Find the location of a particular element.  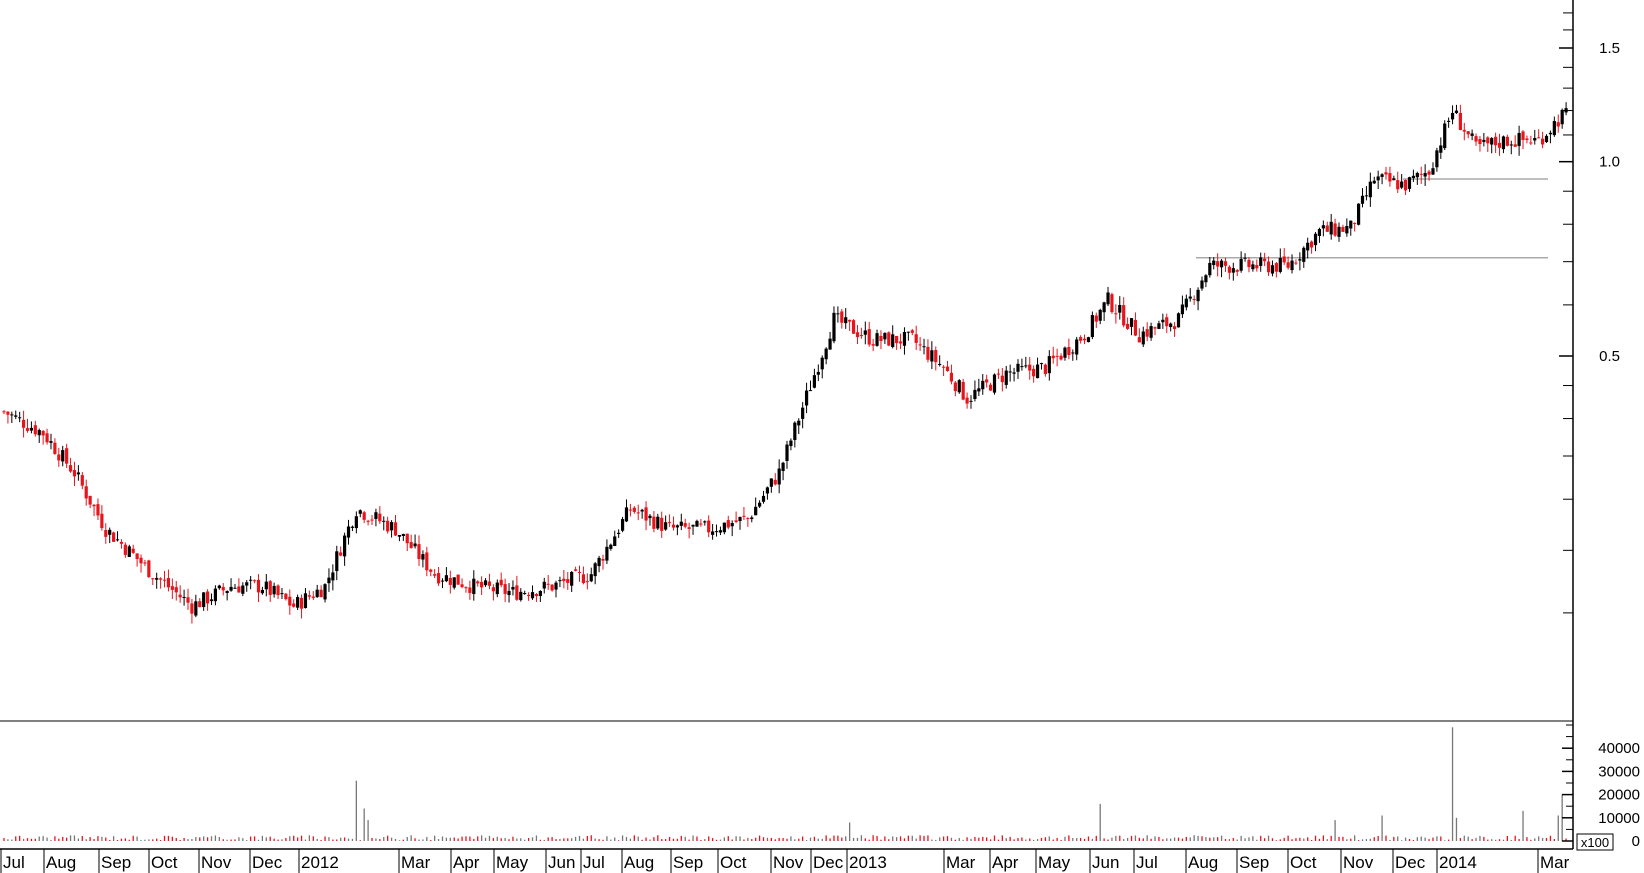

reference-lines is located at coordinates (1372, 218).